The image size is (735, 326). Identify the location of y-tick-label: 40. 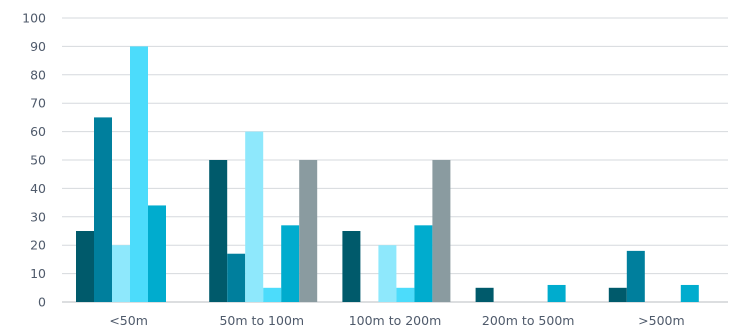
(38, 188).